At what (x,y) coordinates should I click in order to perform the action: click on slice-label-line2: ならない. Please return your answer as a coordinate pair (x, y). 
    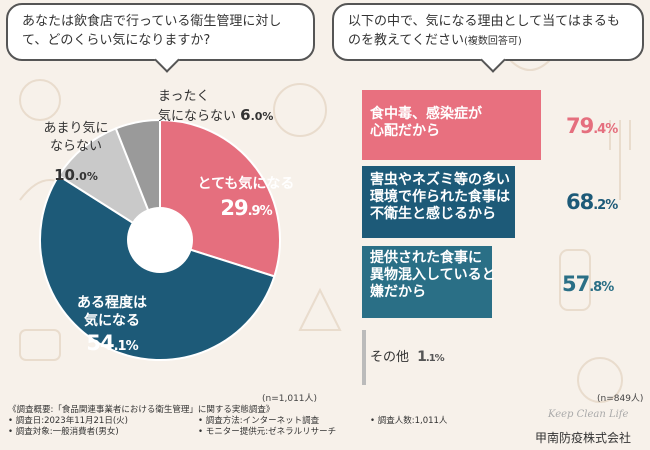
    Looking at the image, I should click on (75, 146).